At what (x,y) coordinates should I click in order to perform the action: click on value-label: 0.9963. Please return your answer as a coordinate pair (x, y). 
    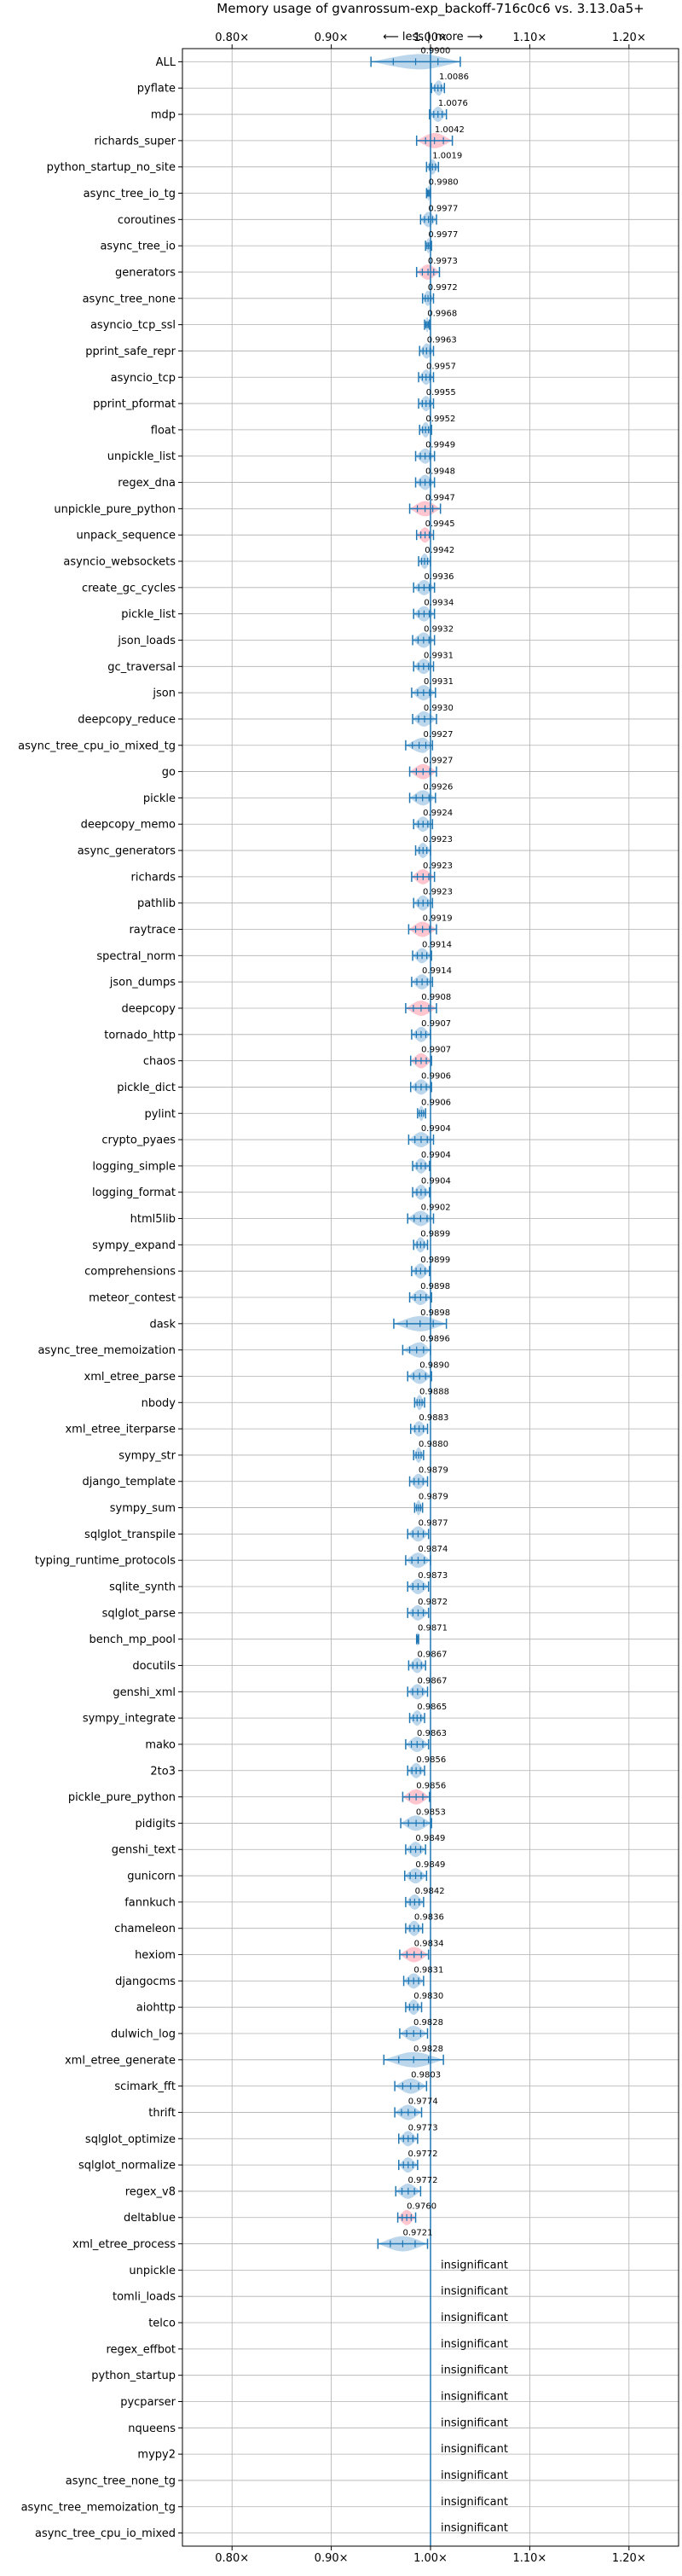
    Looking at the image, I should click on (442, 340).